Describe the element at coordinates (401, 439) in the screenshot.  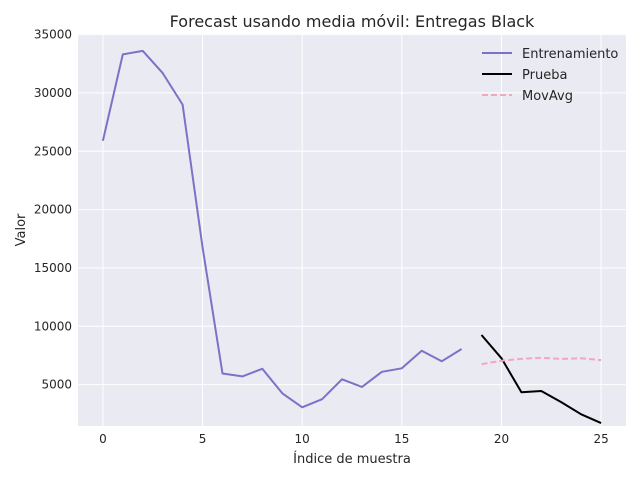
I see `x-tick-label: 15` at that location.